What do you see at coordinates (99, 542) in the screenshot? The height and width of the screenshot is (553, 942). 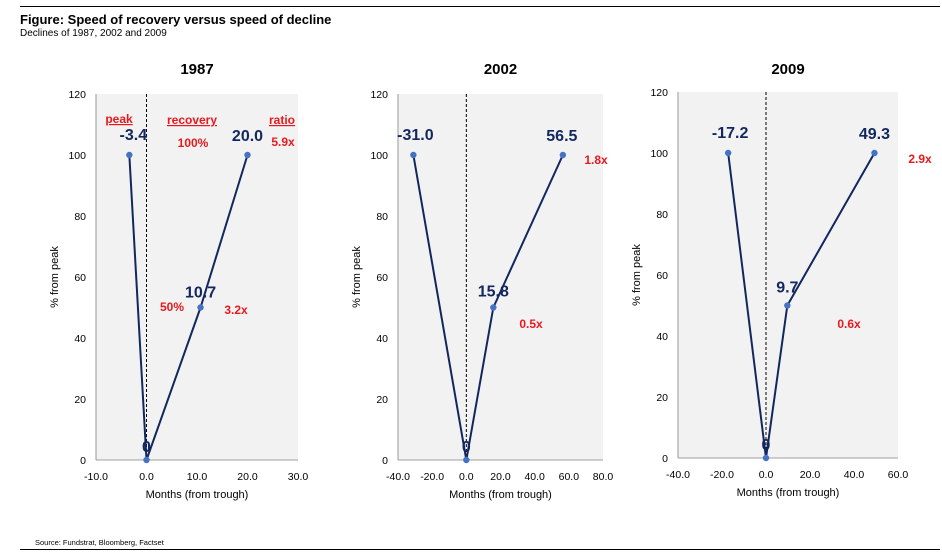 I see `source-note: Source: Fundstrat, Bloomberg, Factset` at bounding box center [99, 542].